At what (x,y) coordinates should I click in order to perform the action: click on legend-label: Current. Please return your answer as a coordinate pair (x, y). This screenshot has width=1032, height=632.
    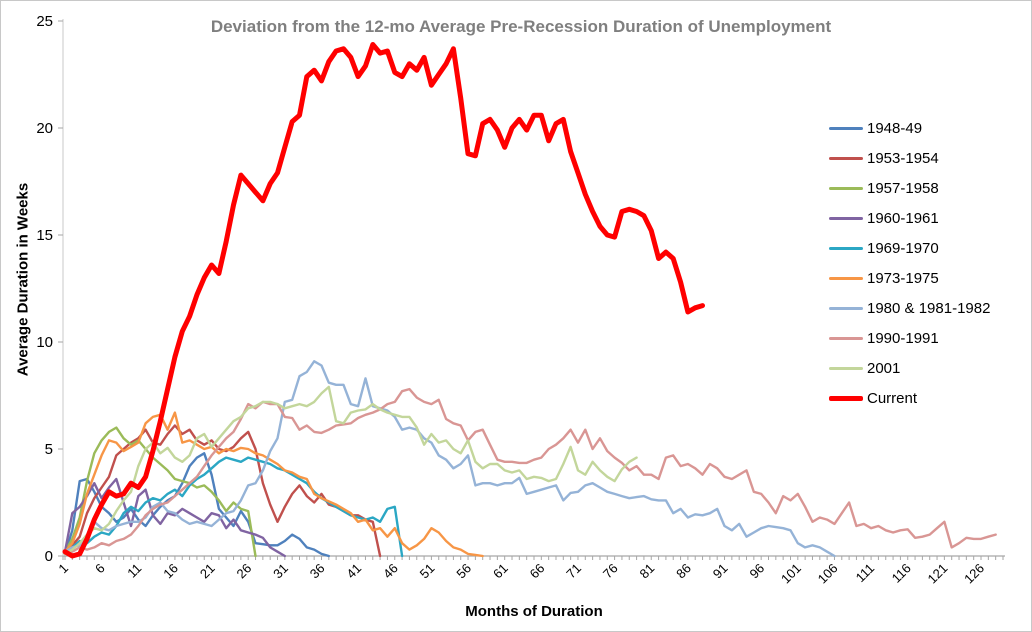
    Looking at the image, I should click on (892, 398).